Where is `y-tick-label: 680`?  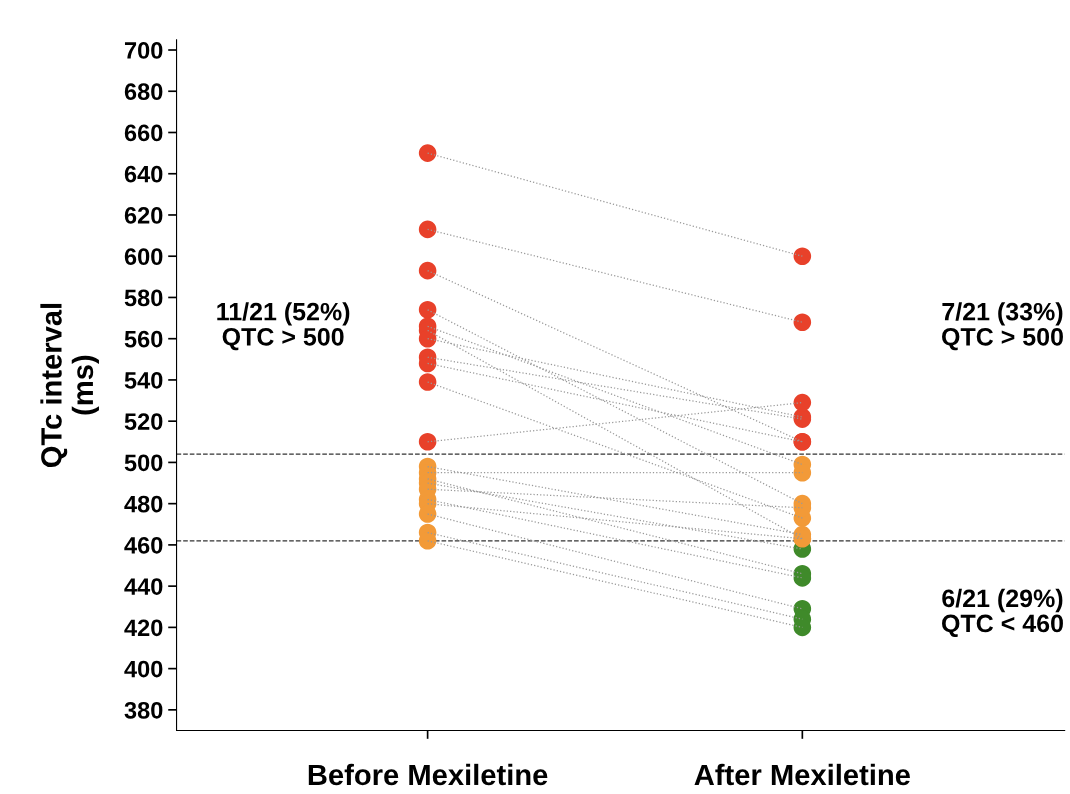
y-tick-label: 680 is located at coordinates (143, 92).